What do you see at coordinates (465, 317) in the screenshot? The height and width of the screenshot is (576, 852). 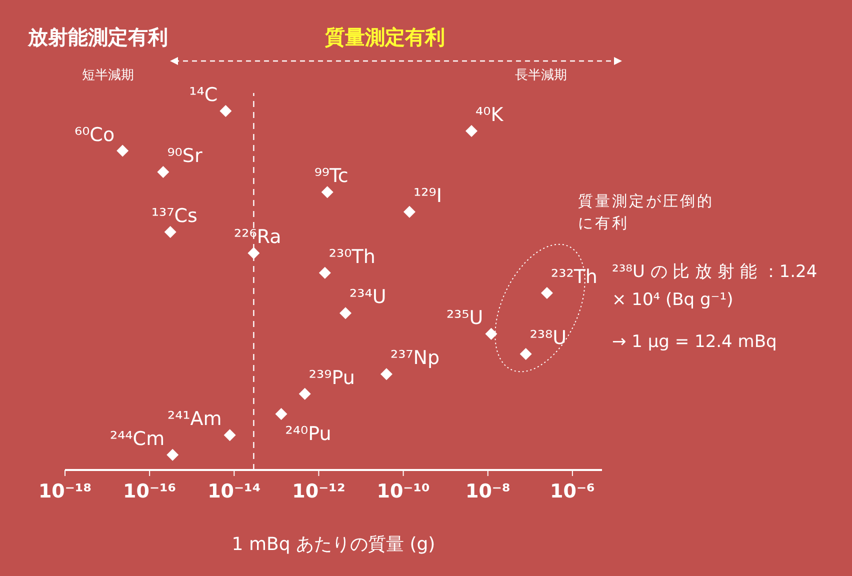 I see `annotation: ²³⁵U` at bounding box center [465, 317].